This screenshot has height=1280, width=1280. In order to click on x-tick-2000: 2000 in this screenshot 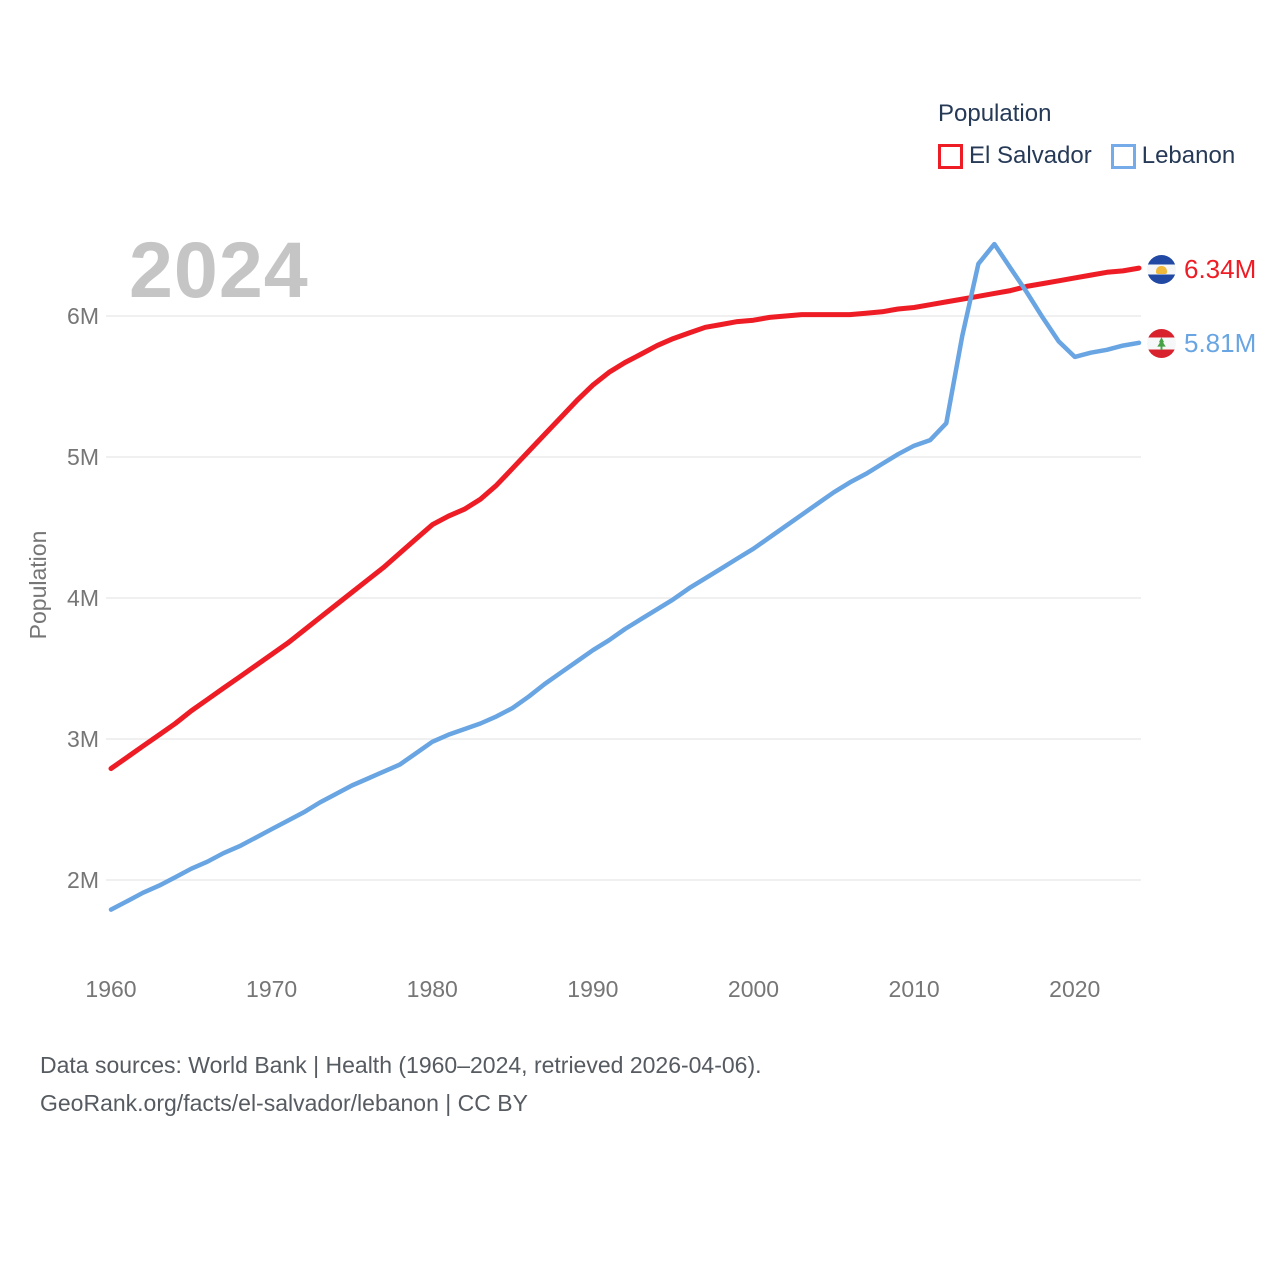, I will do `click(753, 989)`.